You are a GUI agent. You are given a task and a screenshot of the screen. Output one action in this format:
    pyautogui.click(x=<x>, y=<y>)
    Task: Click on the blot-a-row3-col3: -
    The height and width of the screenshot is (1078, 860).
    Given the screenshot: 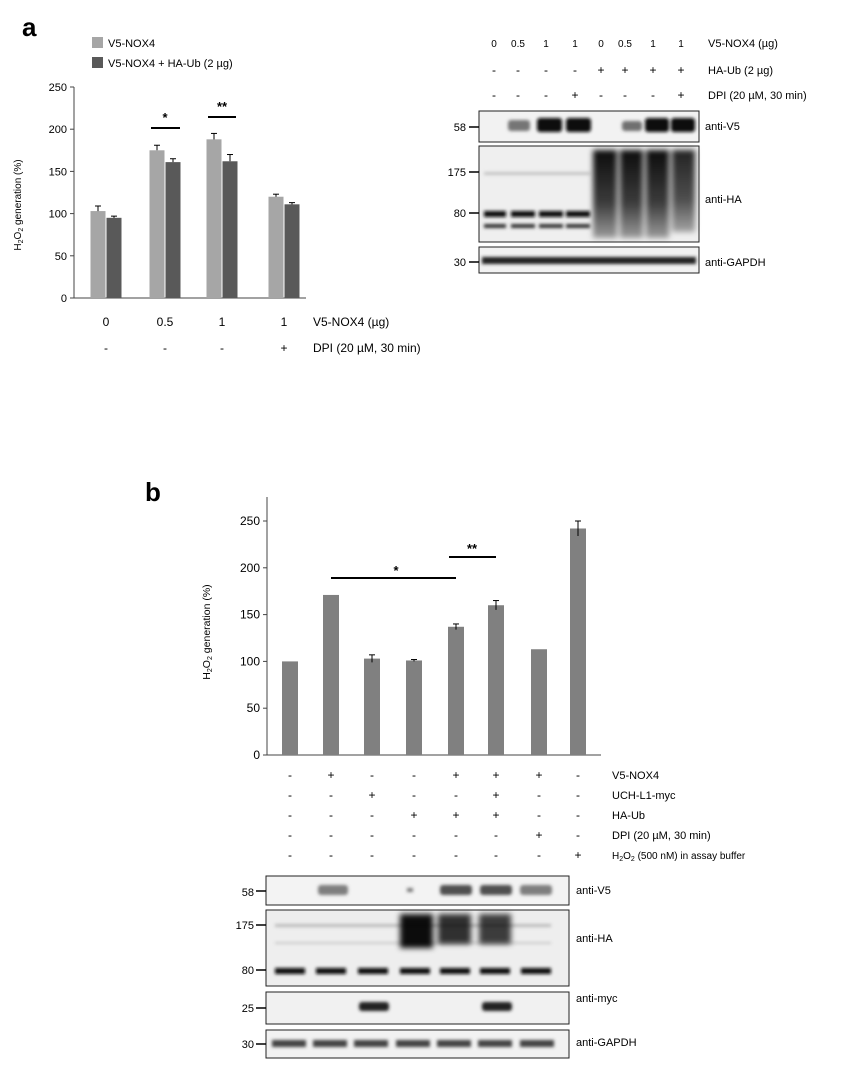 What is the action you would take?
    pyautogui.click(x=546, y=95)
    